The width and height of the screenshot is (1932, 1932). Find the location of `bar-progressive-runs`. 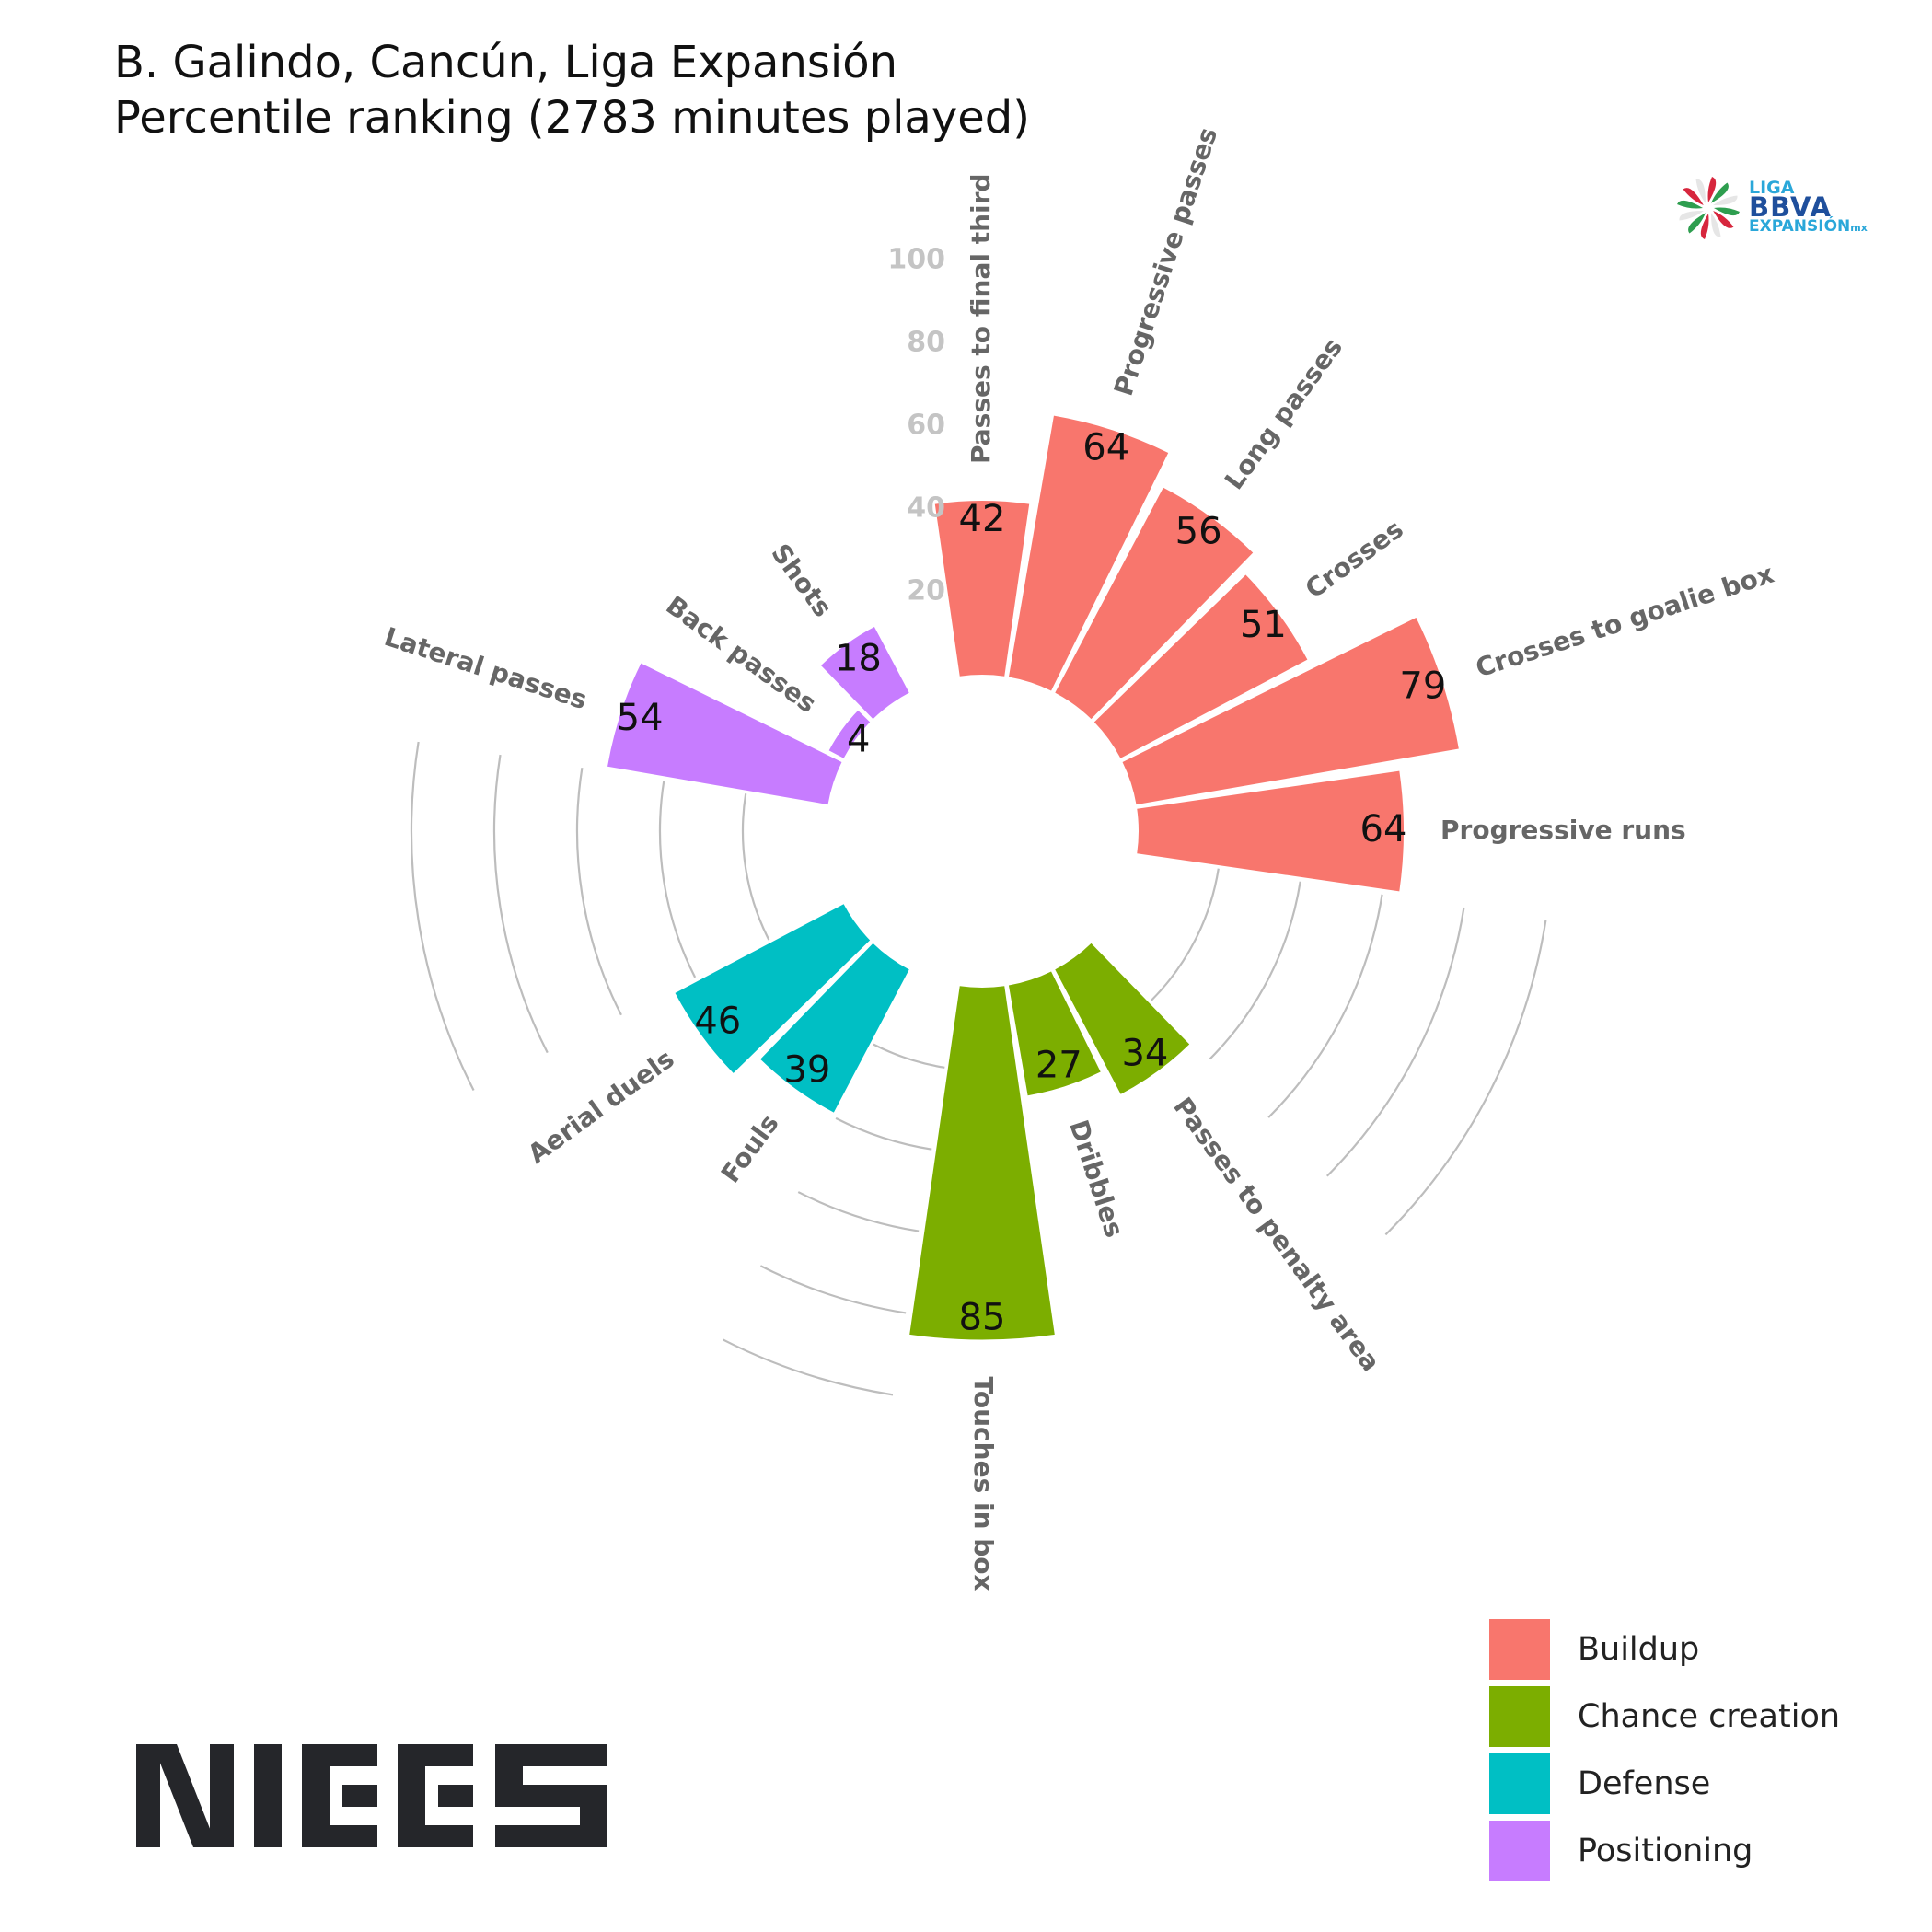

bar-progressive-runs is located at coordinates (1271, 831).